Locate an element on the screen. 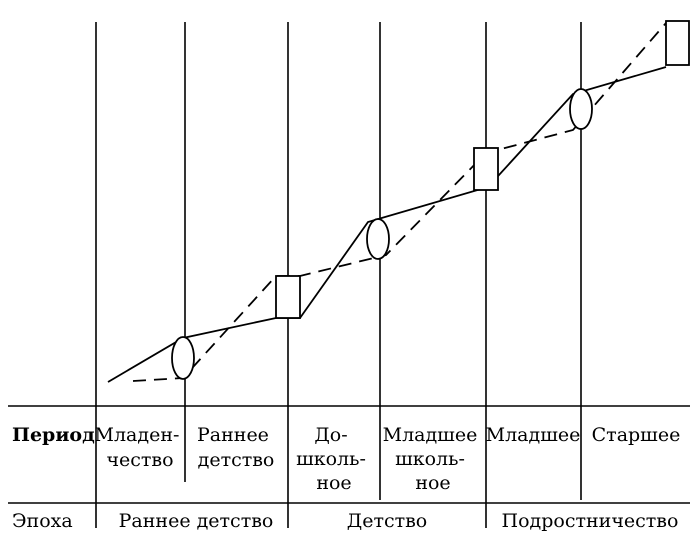  period-cell-infancy: Младен- чество is located at coordinates (140, 447).